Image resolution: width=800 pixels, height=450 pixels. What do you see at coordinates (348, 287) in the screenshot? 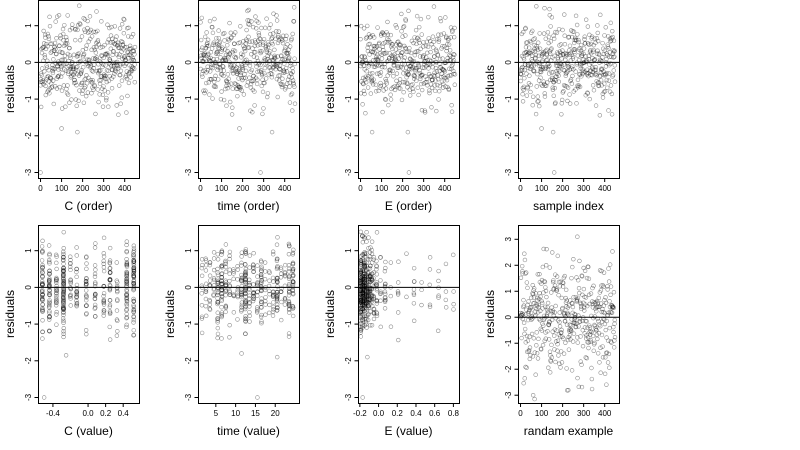
I see `y-tick-label: 0` at bounding box center [348, 287].